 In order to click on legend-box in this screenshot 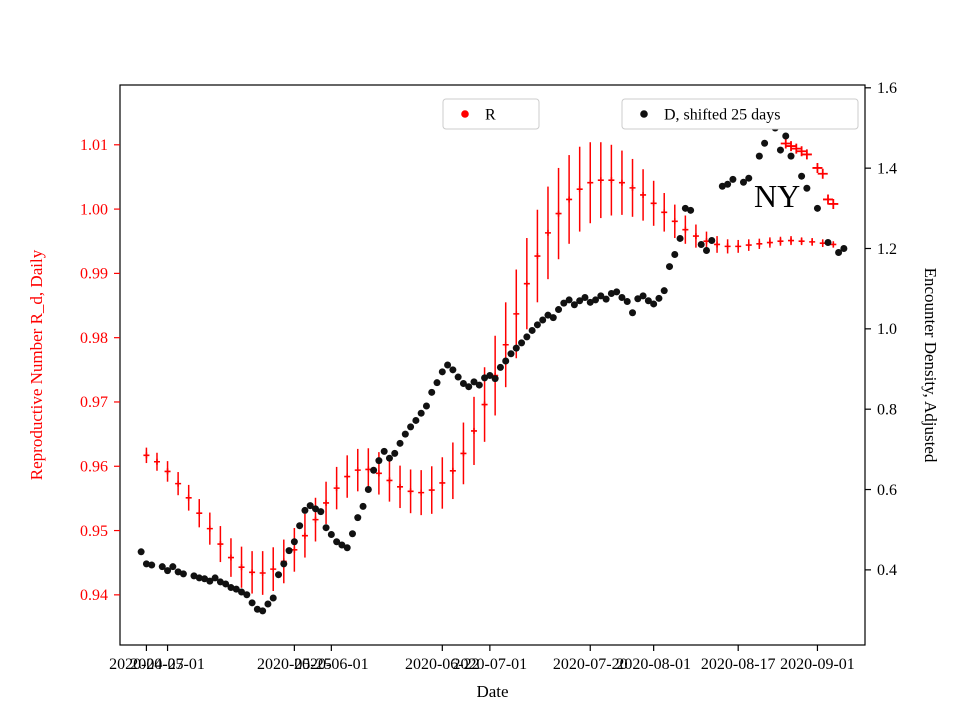, I will do `click(491, 114)`.